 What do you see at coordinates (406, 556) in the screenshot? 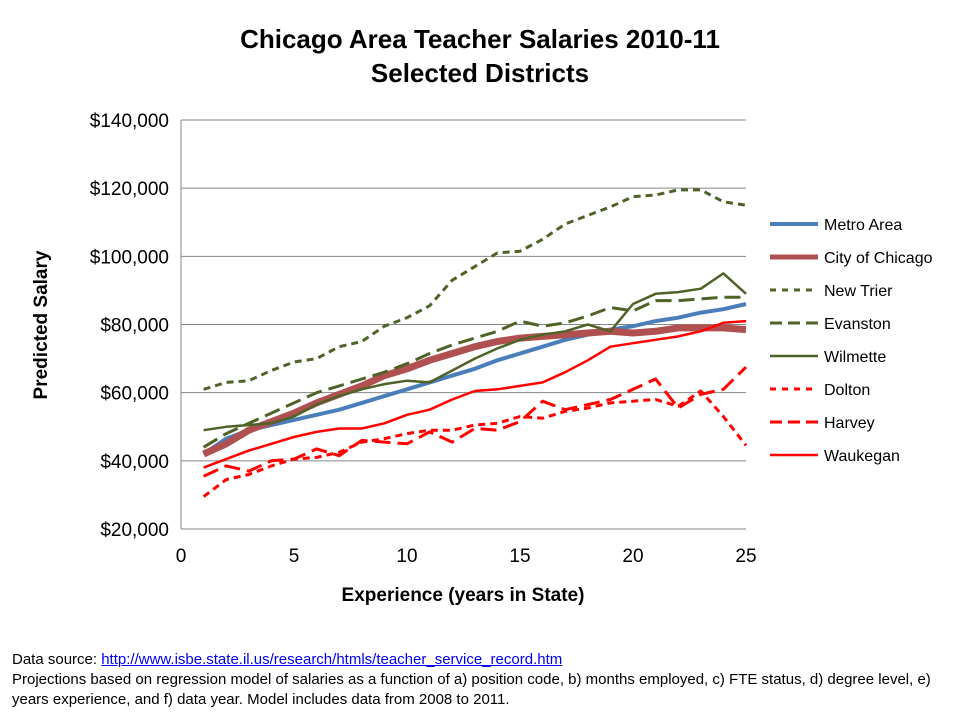
I see `x-tick-label: 10` at bounding box center [406, 556].